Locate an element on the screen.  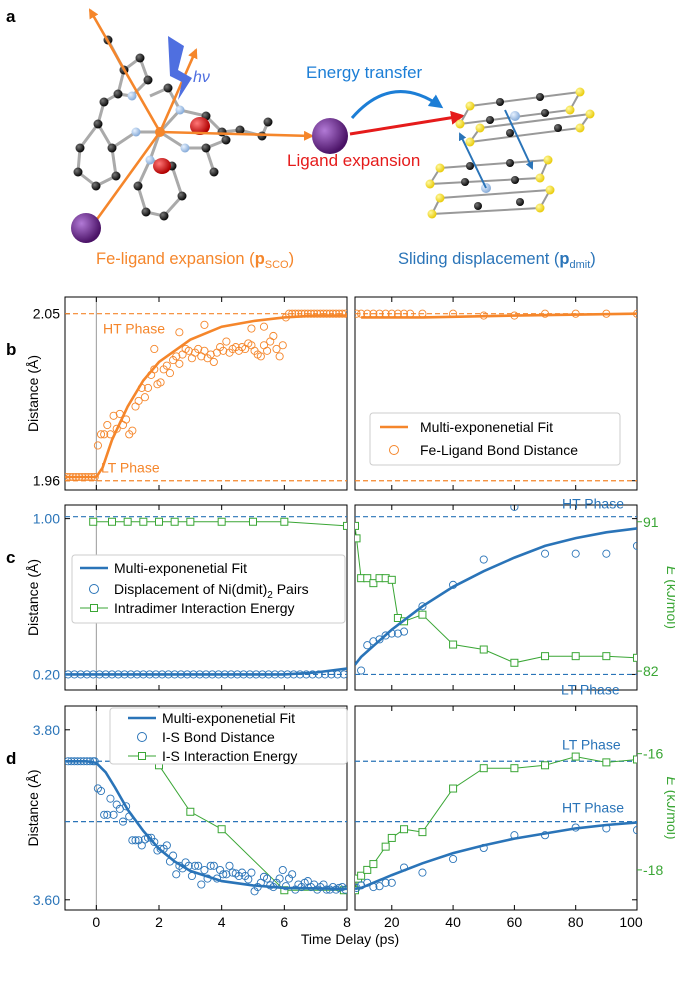
annotation-ht: HT Phase is located at coordinates (593, 504).